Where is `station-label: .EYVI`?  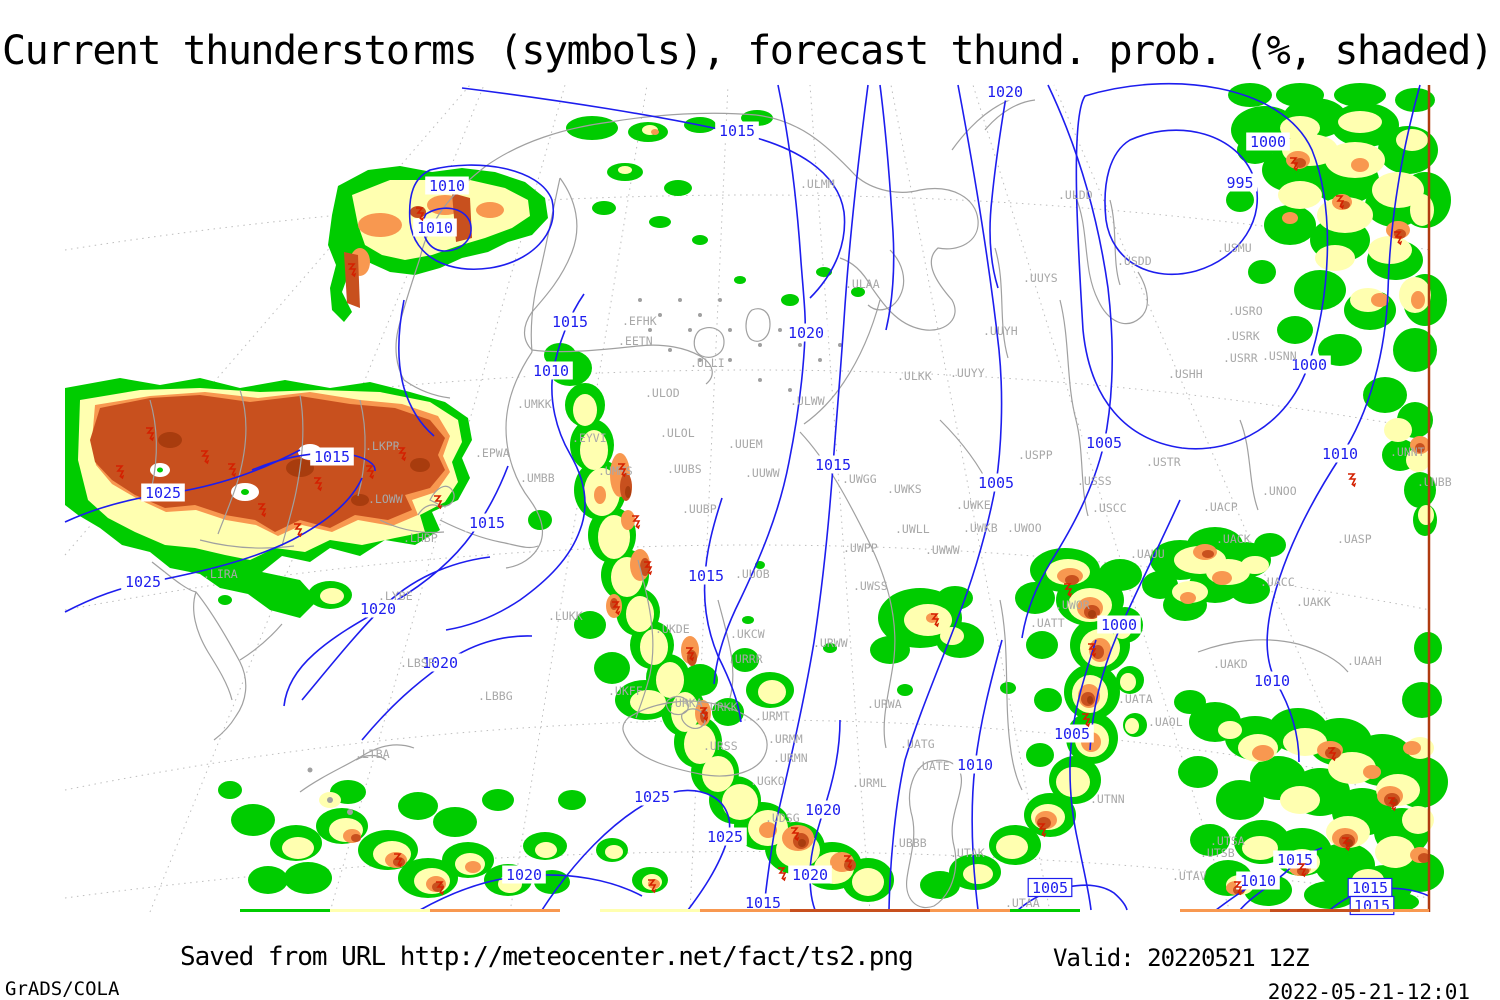 station-label: .EYVI is located at coordinates (589, 438).